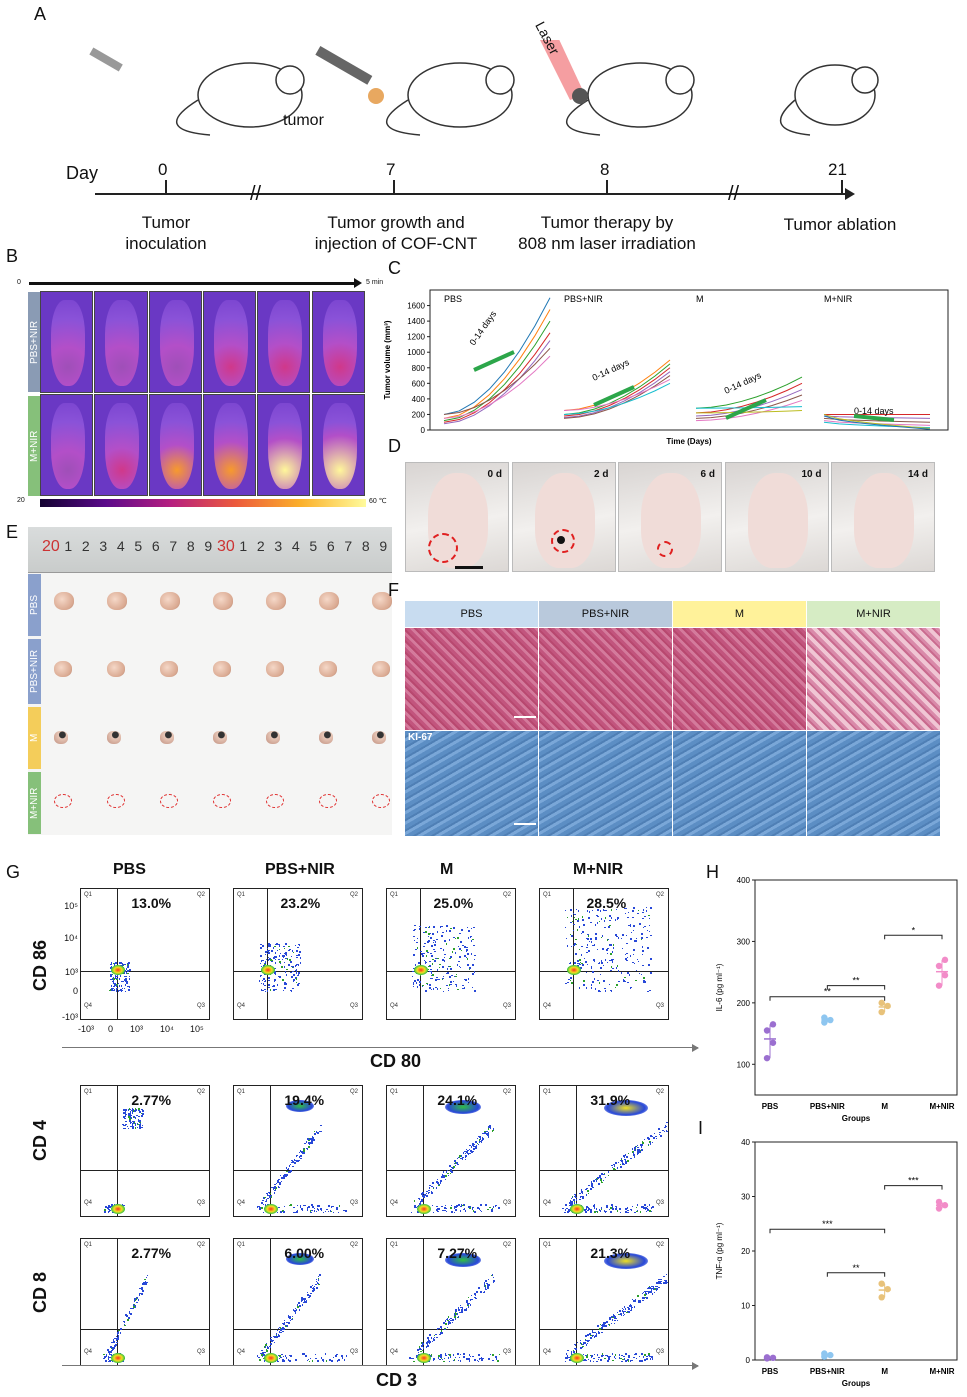  I want to click on y-tick-label: 10⁵, so click(71, 906).